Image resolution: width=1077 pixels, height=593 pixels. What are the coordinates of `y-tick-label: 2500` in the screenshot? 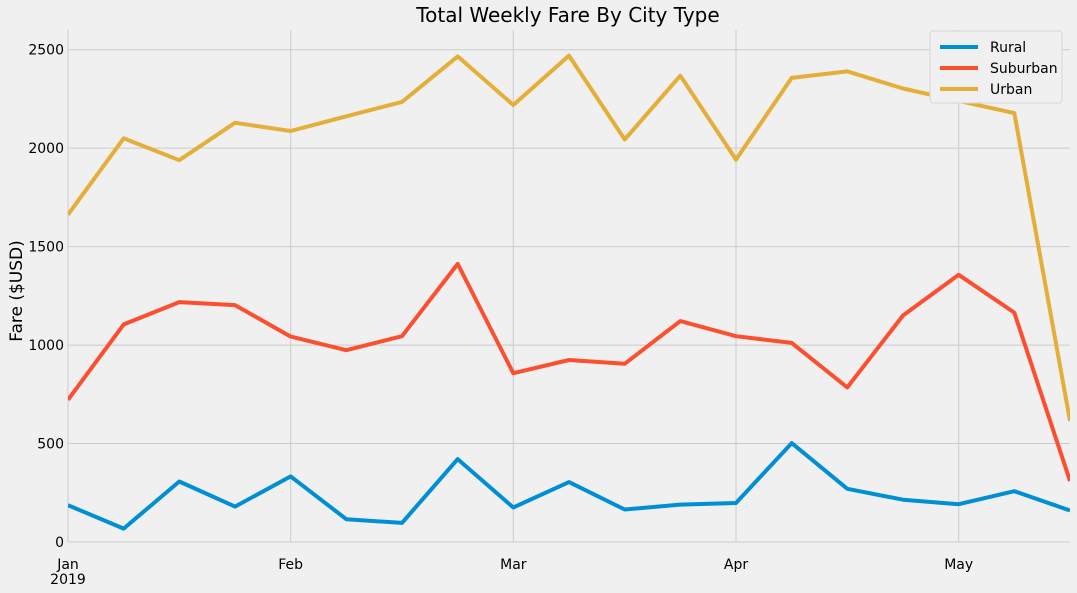 It's located at (46, 51).